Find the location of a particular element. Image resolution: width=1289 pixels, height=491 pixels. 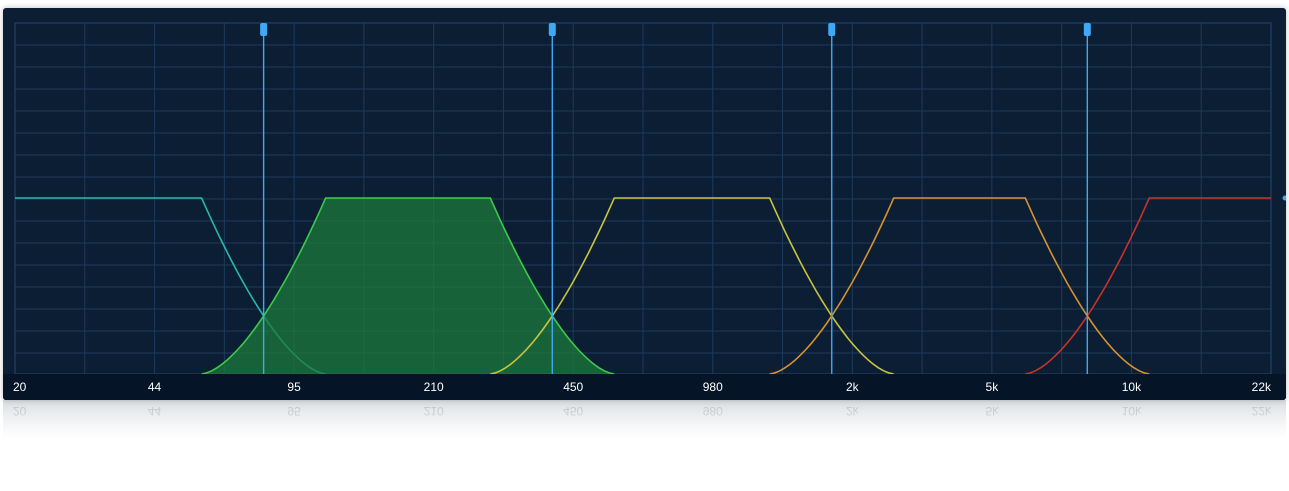

reflected-tick-label: 980 is located at coordinates (712, 411).